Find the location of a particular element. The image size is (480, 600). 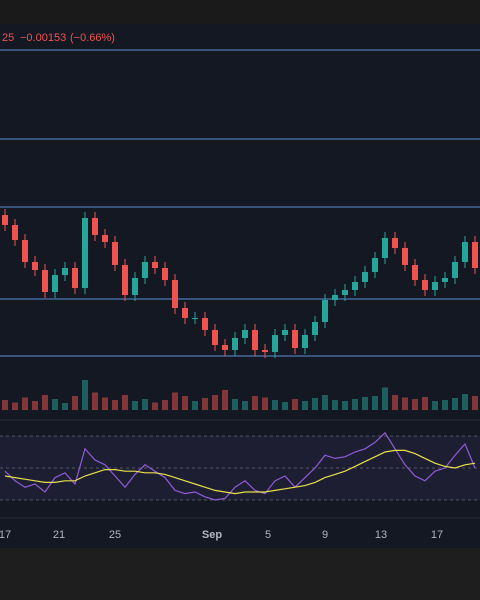

x-tick-label: 13 is located at coordinates (381, 535).